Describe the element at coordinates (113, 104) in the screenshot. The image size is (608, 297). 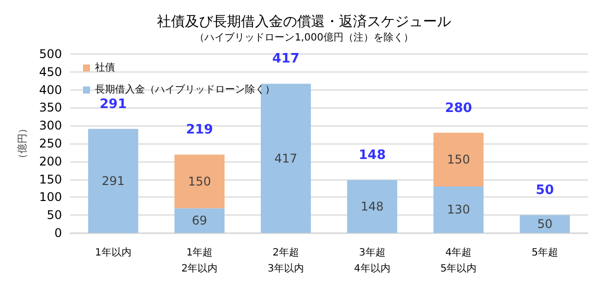
I see `total-label: 291` at that location.